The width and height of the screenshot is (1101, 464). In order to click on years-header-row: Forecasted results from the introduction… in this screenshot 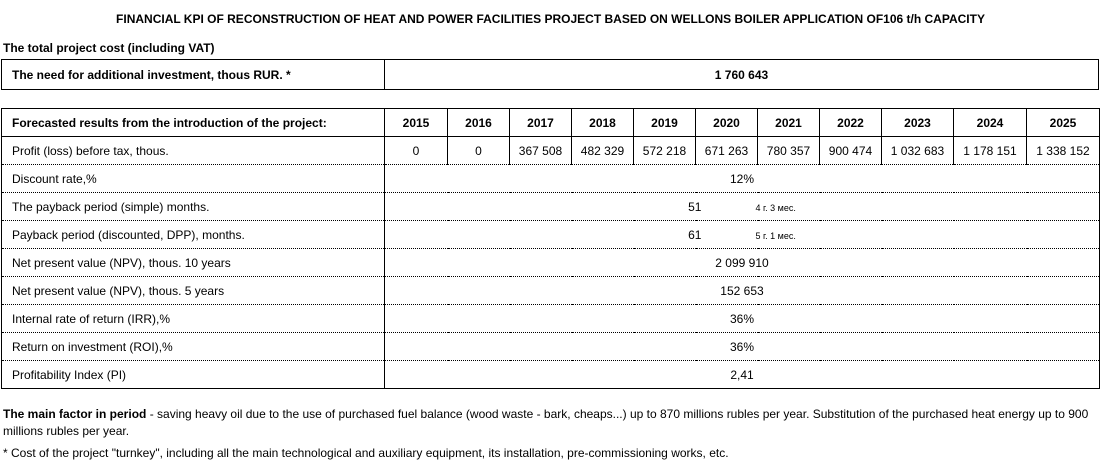, I will do `click(550, 122)`.